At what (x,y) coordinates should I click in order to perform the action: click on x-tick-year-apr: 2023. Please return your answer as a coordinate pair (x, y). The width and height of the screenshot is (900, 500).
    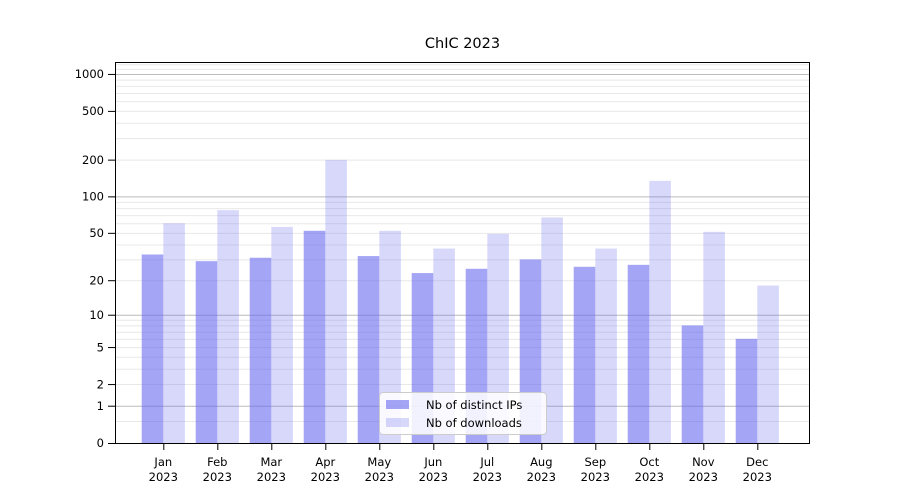
    Looking at the image, I should click on (325, 477).